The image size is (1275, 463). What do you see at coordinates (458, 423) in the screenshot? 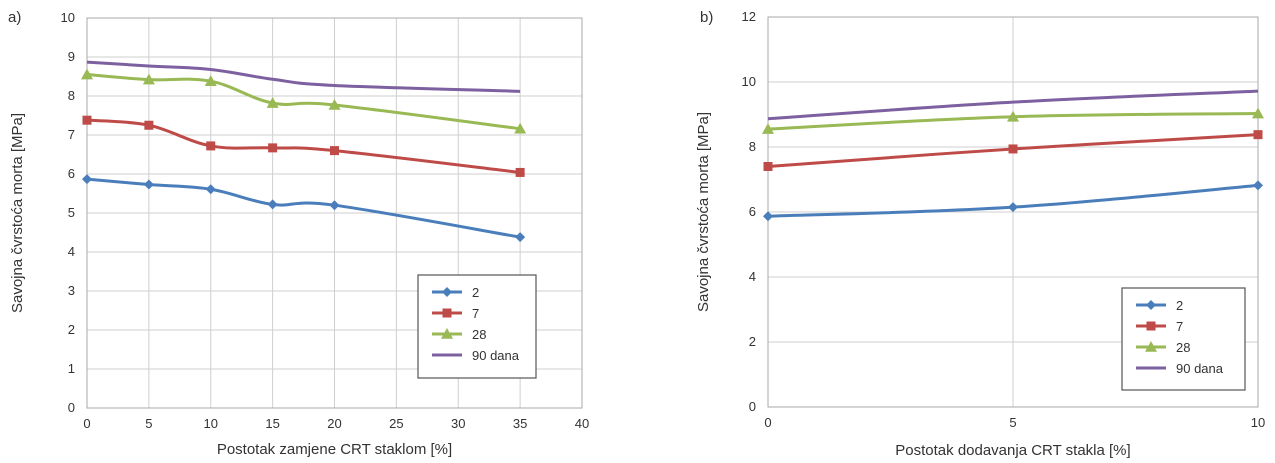
I see `x-tick-label: 30` at bounding box center [458, 423].